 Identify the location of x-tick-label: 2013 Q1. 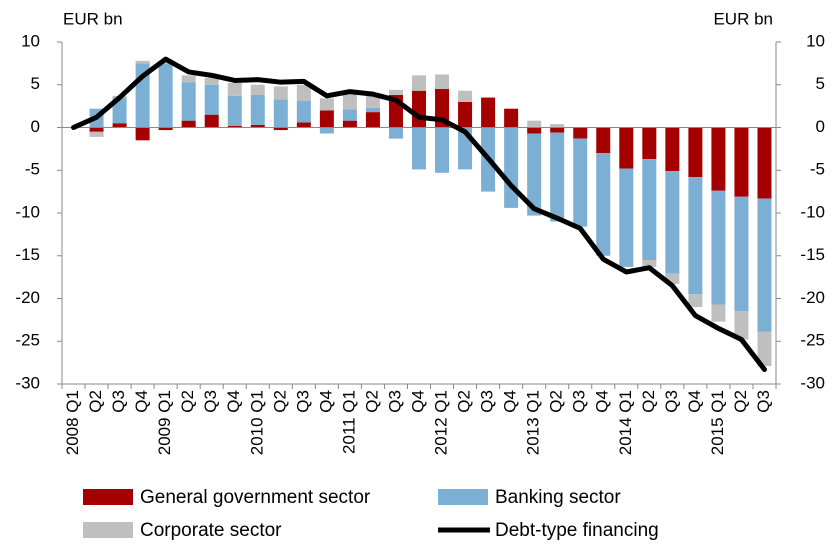
(533, 422).